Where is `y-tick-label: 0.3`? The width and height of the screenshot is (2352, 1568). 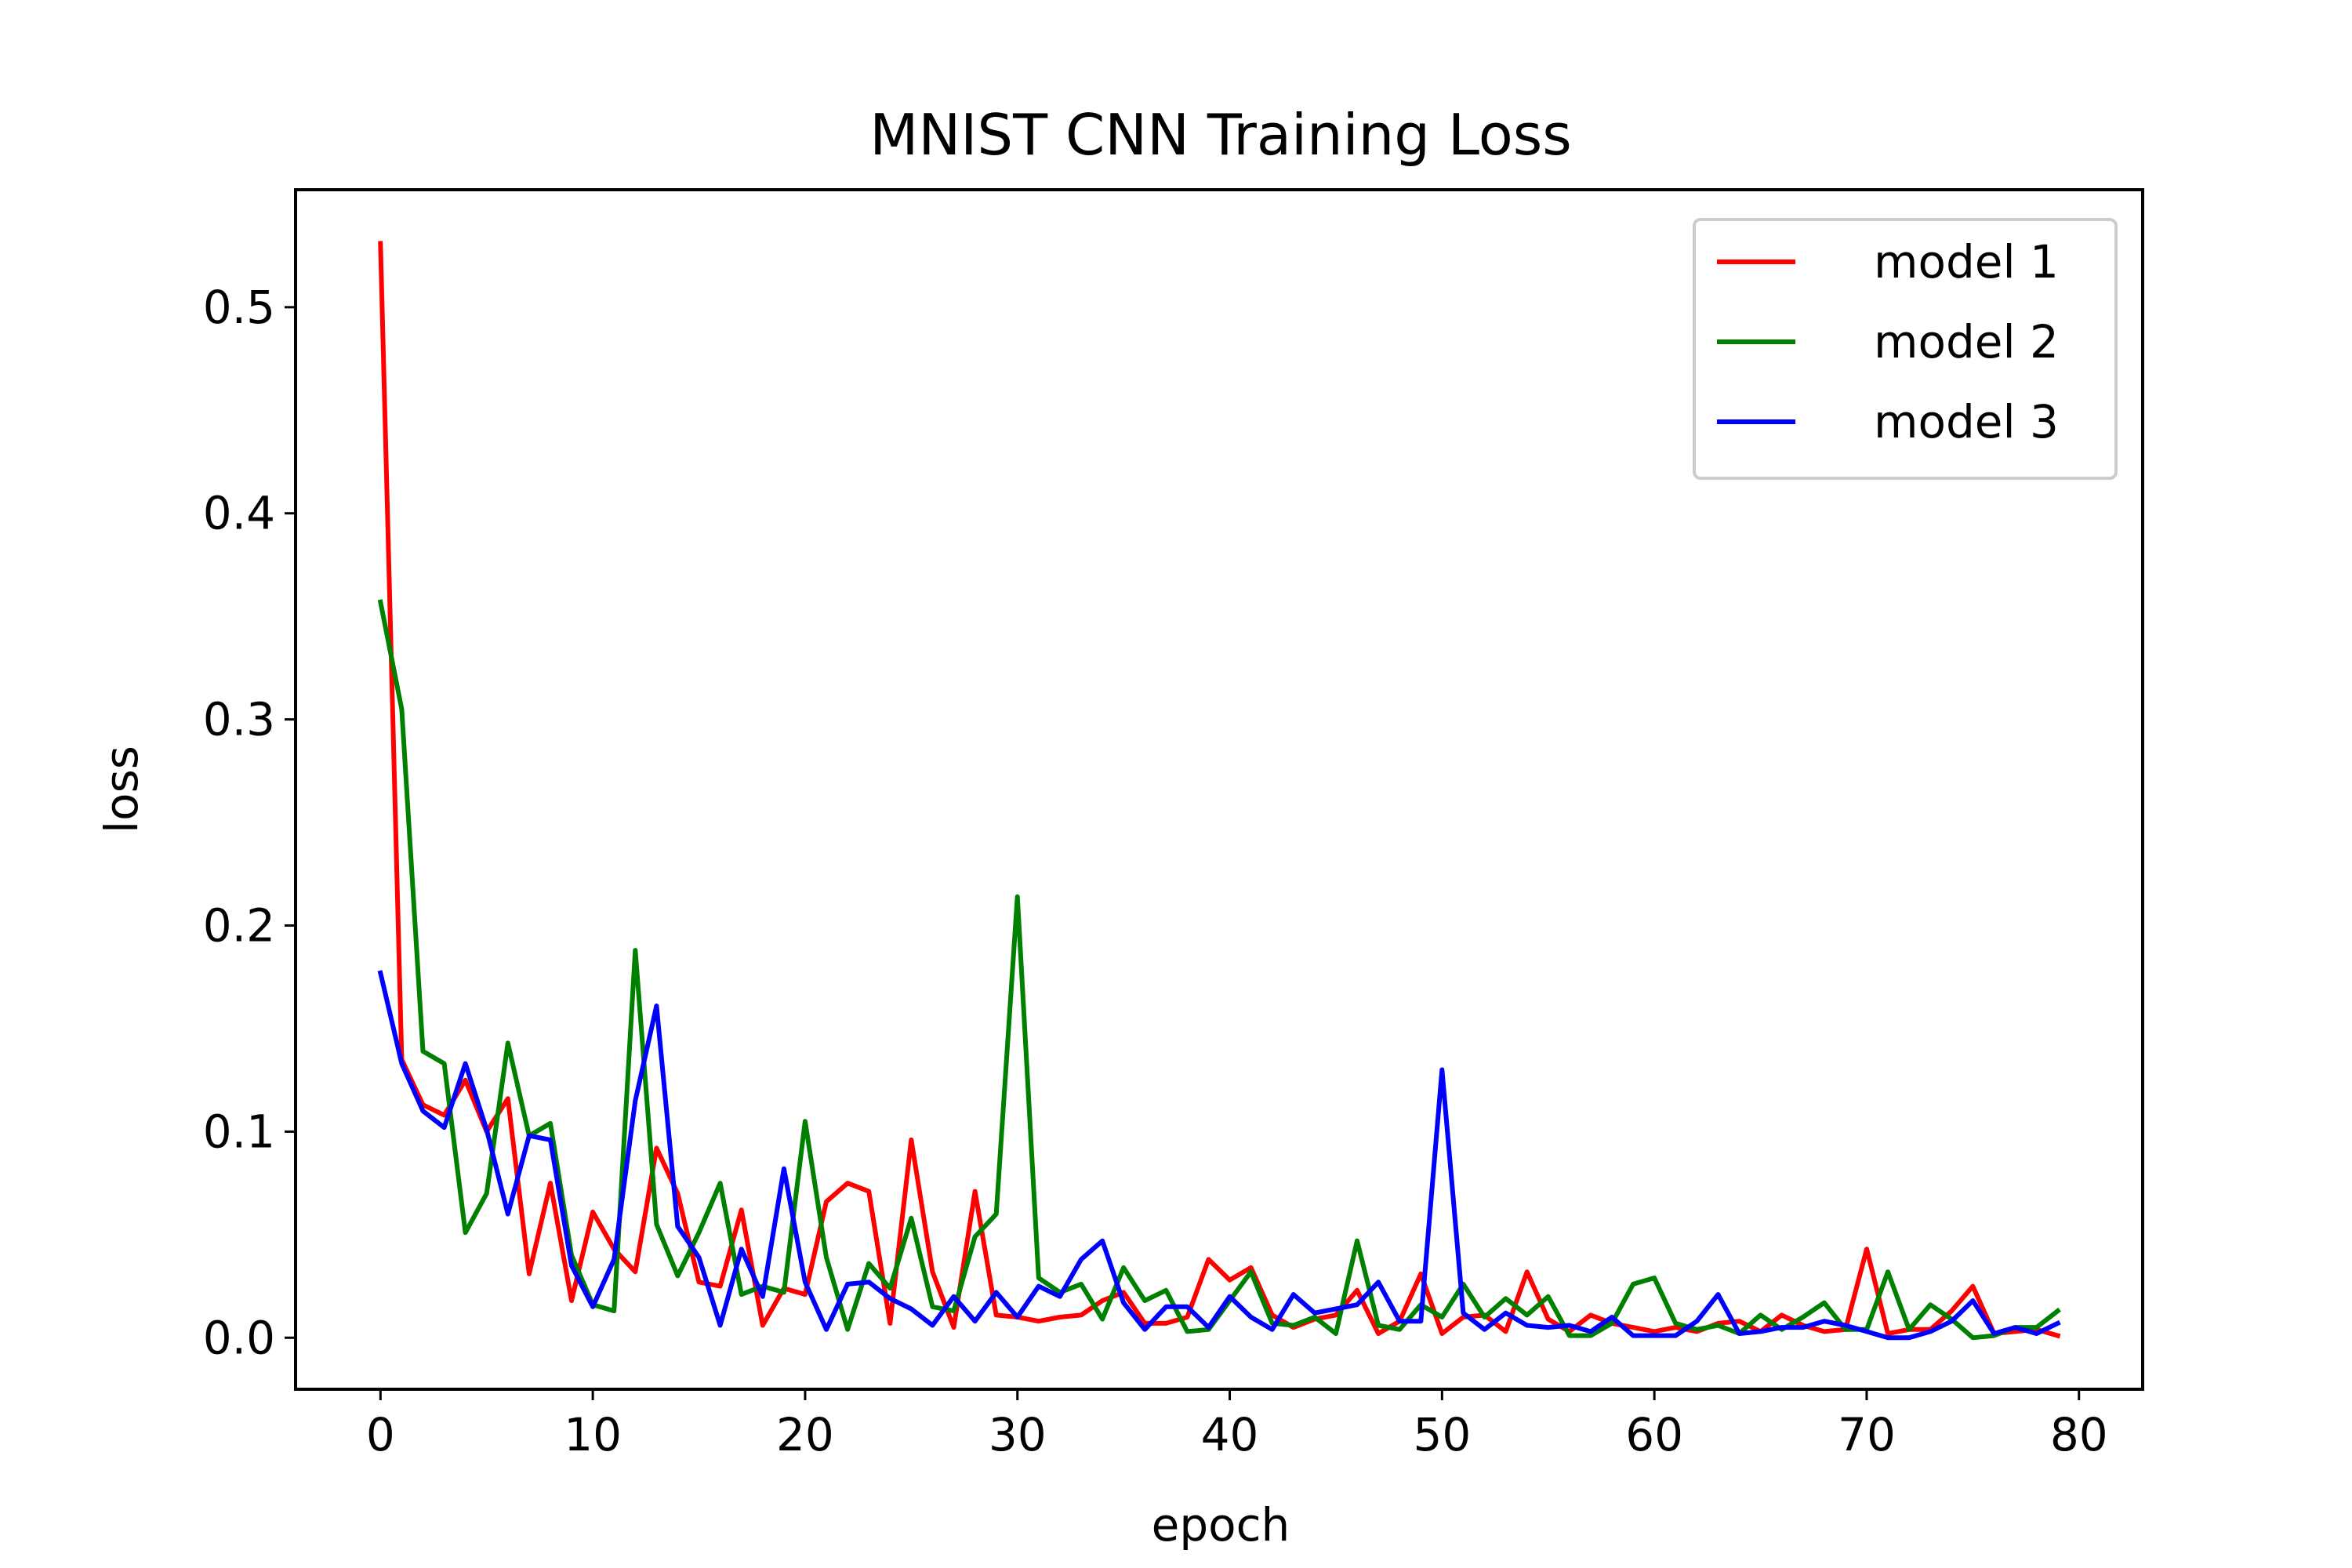 y-tick-label: 0.3 is located at coordinates (239, 719).